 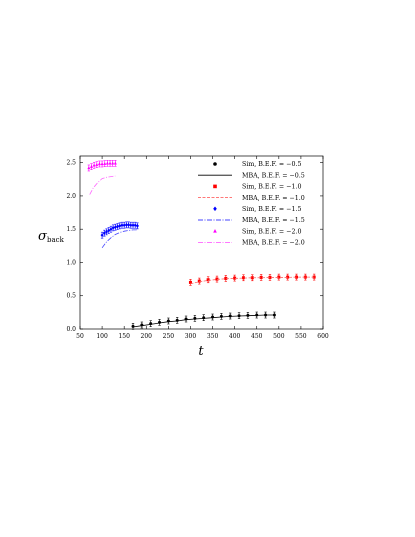 I want to click on y-tick-label: 2.0, so click(x=71, y=196).